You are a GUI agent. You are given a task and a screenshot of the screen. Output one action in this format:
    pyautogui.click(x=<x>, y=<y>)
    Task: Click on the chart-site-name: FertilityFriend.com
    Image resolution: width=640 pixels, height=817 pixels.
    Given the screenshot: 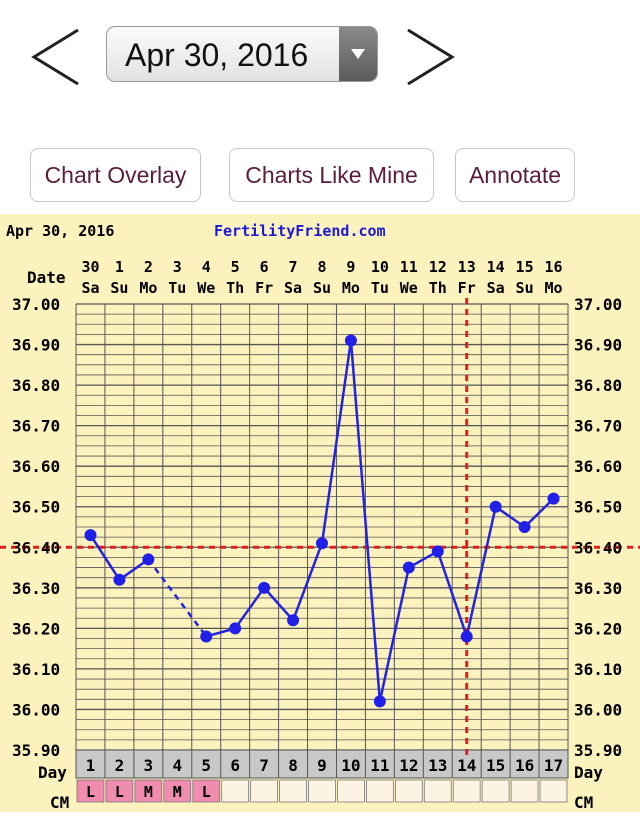 What is the action you would take?
    pyautogui.click(x=300, y=231)
    